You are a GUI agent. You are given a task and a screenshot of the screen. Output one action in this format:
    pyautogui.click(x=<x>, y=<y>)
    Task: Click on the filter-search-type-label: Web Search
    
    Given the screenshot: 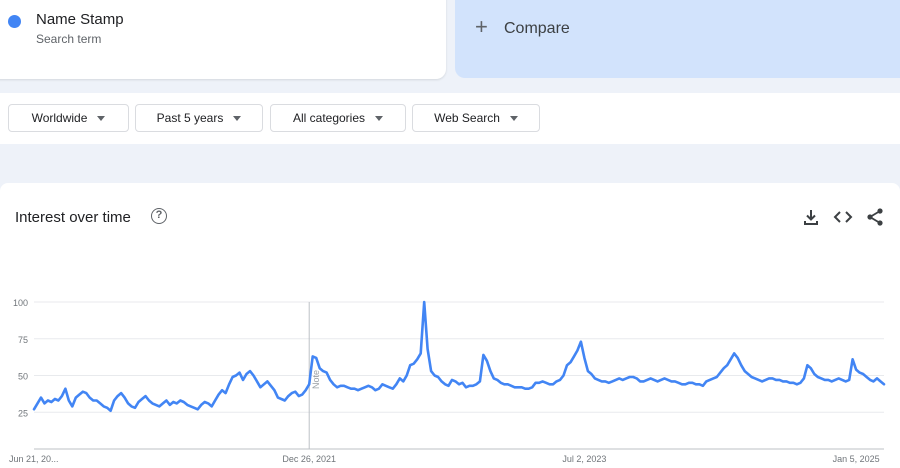 What is the action you would take?
    pyautogui.click(x=467, y=118)
    